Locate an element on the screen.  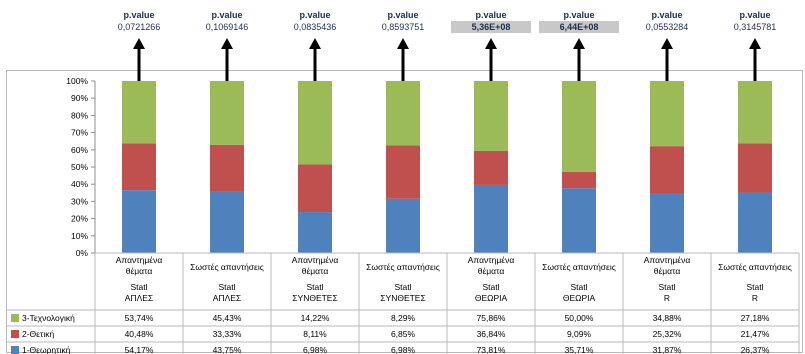
pvalue-block: p.value 0,0835436 is located at coordinates (315, 21).